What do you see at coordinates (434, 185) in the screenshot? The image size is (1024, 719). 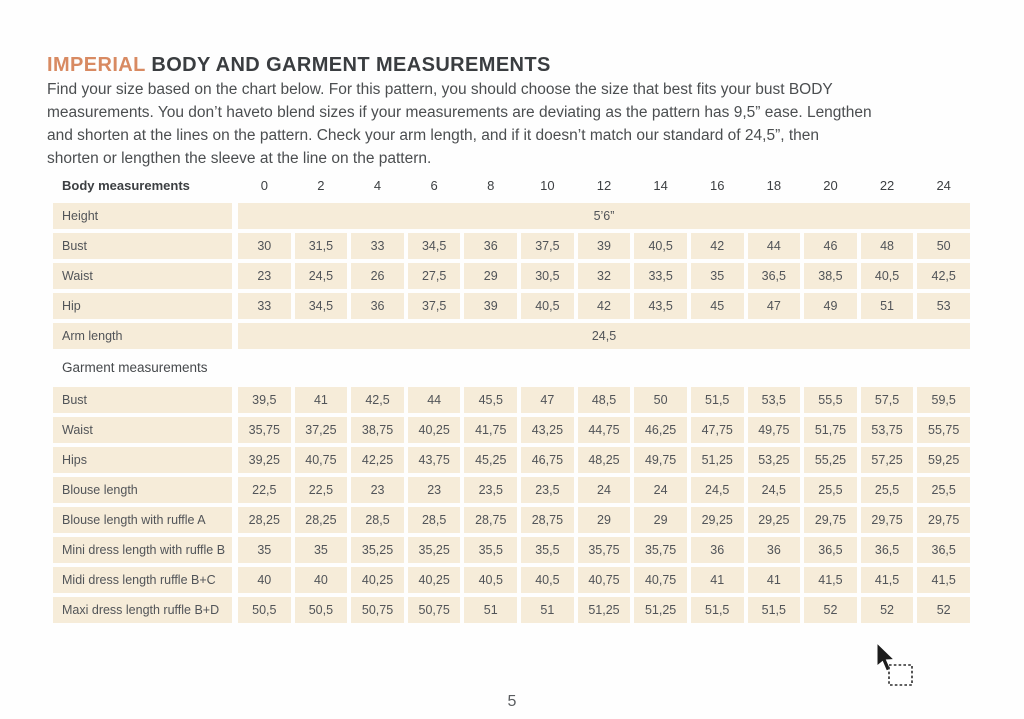 I see `size-header-cell: 6` at bounding box center [434, 185].